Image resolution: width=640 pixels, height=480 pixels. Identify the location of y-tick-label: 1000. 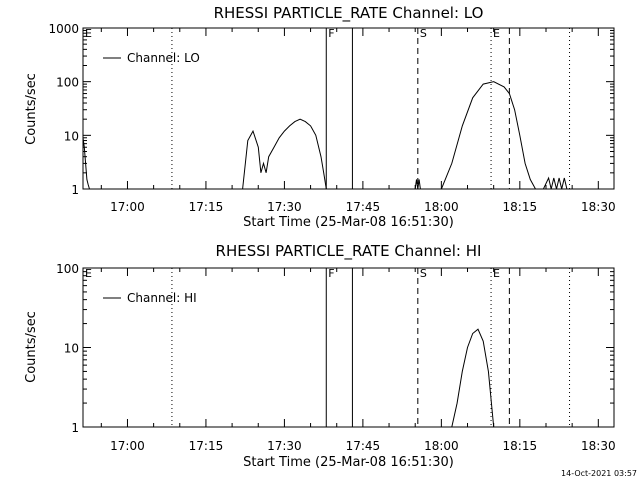
(63, 29).